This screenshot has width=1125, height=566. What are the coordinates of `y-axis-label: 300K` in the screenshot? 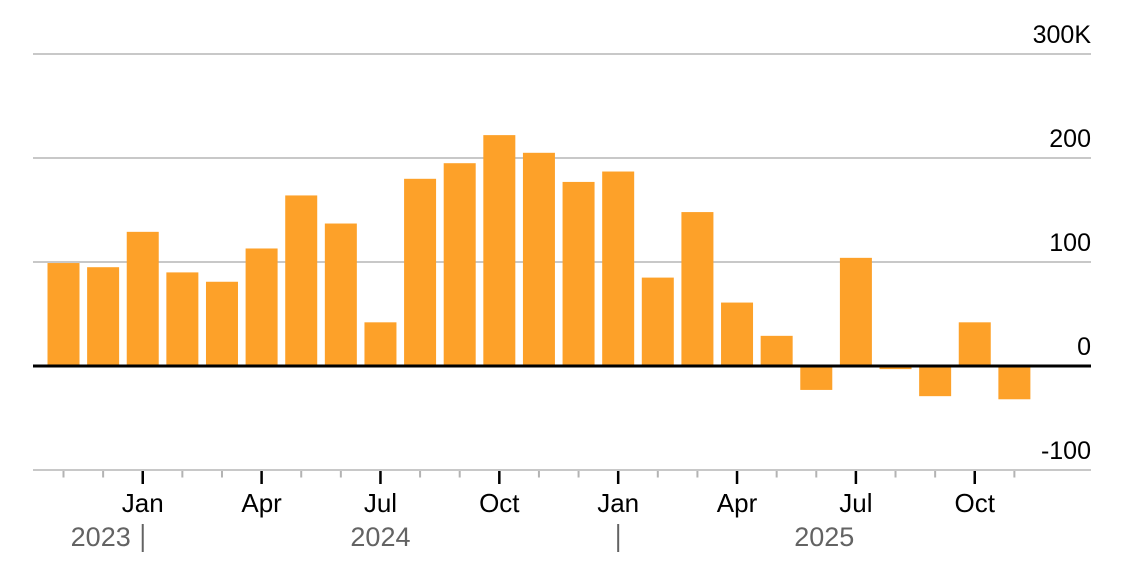 It's located at (1062, 35).